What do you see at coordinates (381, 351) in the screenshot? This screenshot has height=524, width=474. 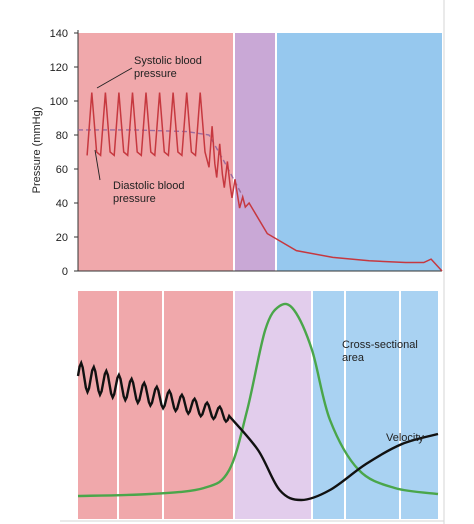 I see `cross-sectional-area-label: Cross-sectional area` at bounding box center [381, 351].